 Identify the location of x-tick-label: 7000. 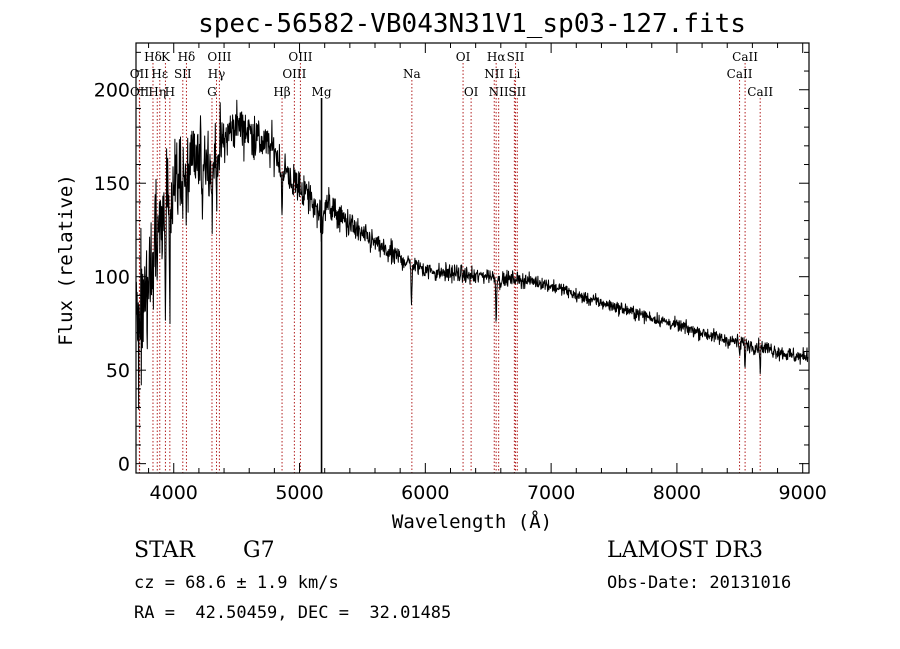
(551, 493).